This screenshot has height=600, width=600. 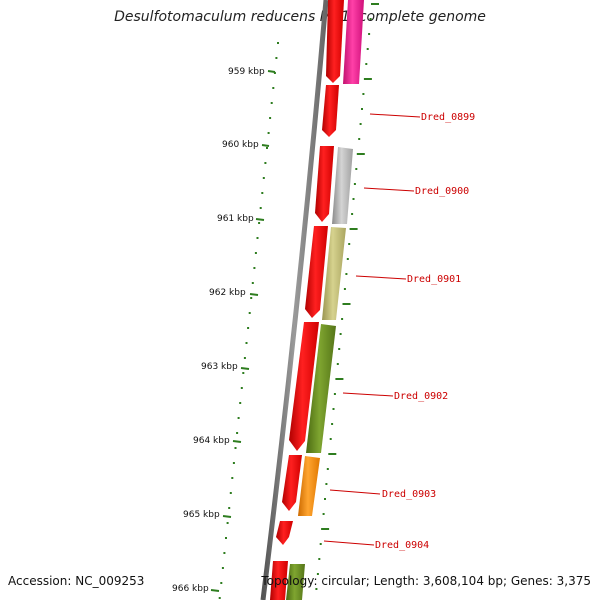 I want to click on gene-label-dred-0899: Dred_0899, so click(x=448, y=117).